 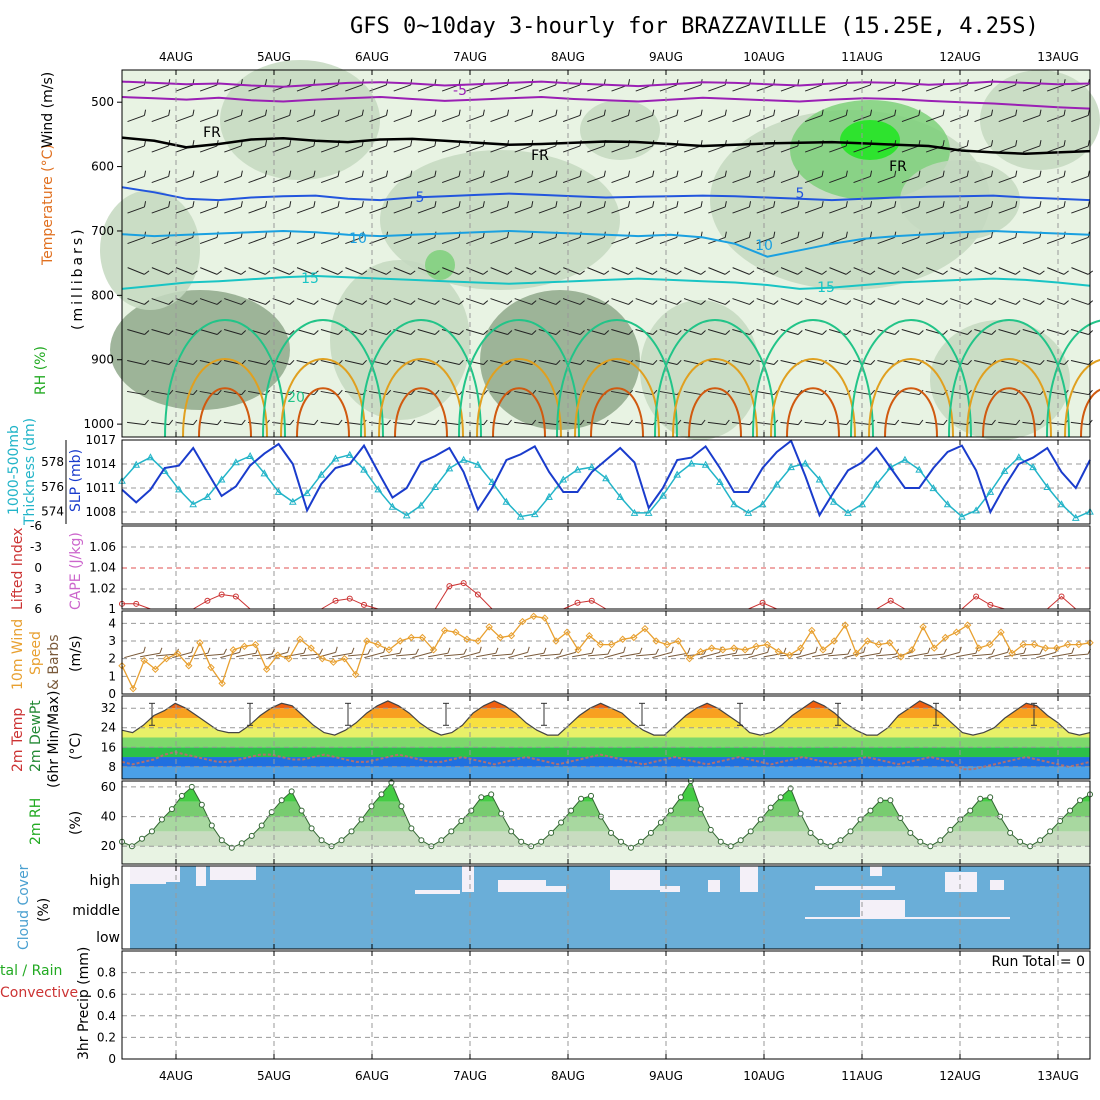 What do you see at coordinates (568, 57) in the screenshot?
I see `top-date-label: 8AUG` at bounding box center [568, 57].